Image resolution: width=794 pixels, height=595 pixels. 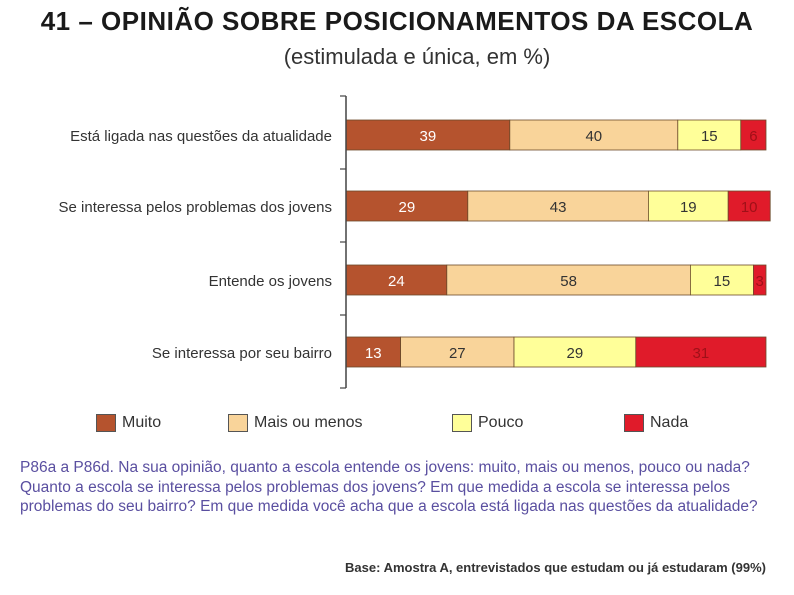 I want to click on category-label-se-interessa-por-seu-bairro: Se interessa por seu bairro, so click(x=242, y=353).